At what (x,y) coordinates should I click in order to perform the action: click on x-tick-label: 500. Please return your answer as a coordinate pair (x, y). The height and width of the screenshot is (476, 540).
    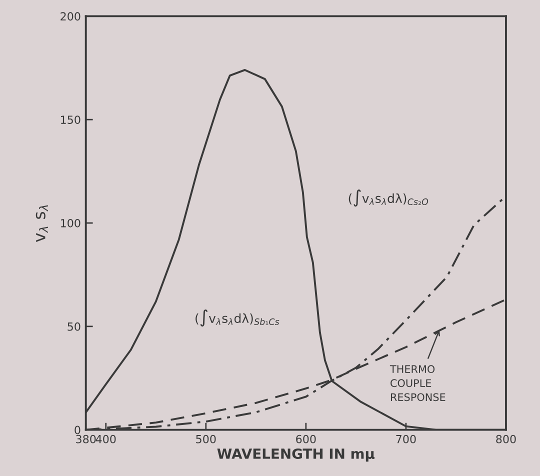
    Looking at the image, I should click on (206, 439).